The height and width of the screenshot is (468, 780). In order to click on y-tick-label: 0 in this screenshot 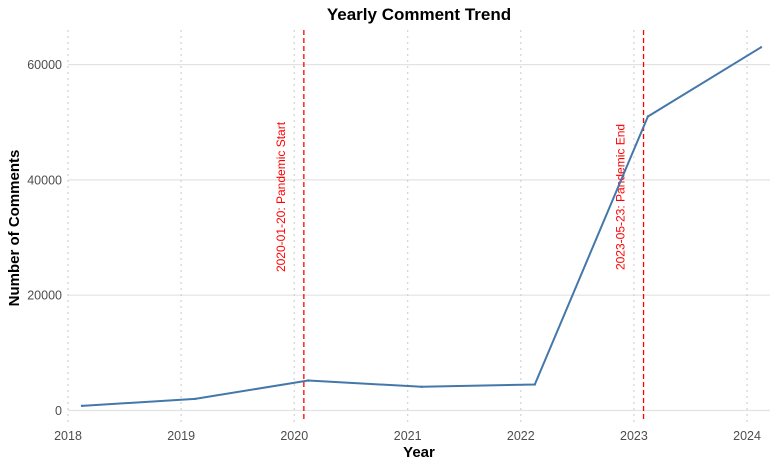, I will do `click(58, 411)`.